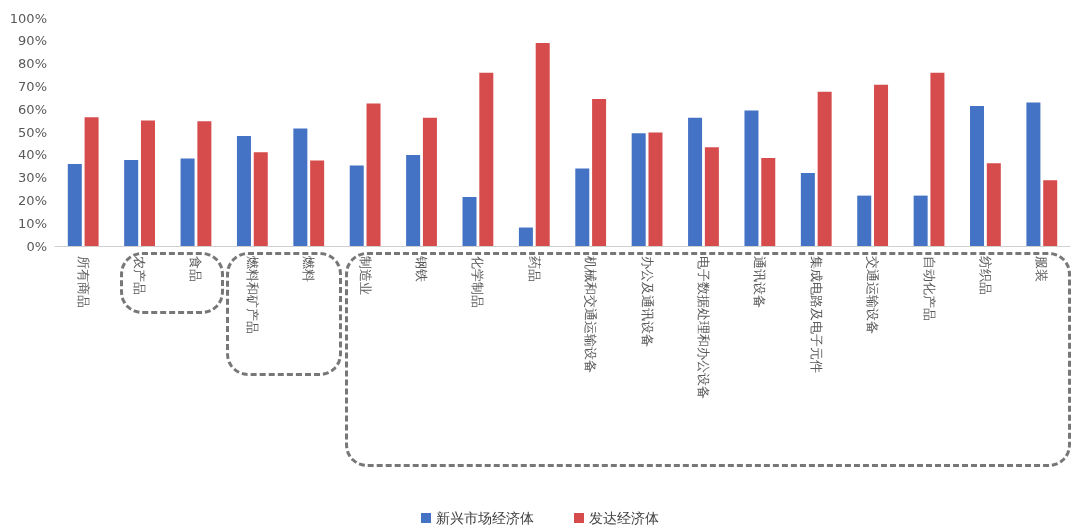 The height and width of the screenshot is (532, 1080). Describe the element at coordinates (28, 18) in the screenshot. I see `y-tick-label: 100%` at that location.